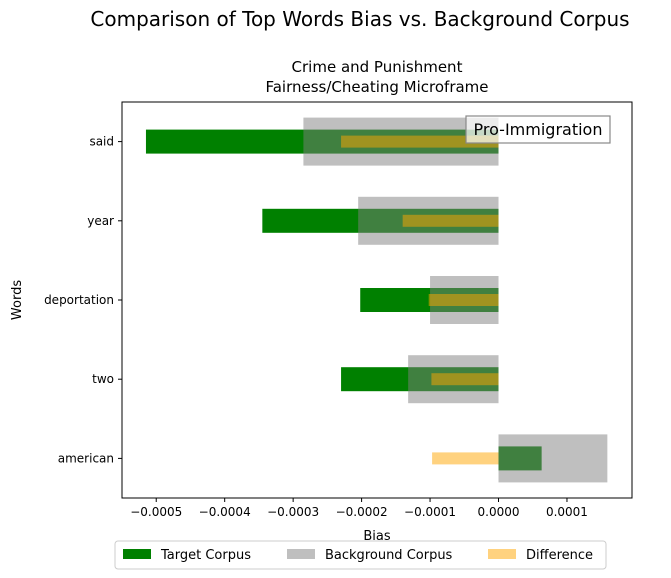 The image size is (671, 578). Describe the element at coordinates (377, 67) in the screenshot. I see `chart-title-line-1: Crime and Punishment` at that location.